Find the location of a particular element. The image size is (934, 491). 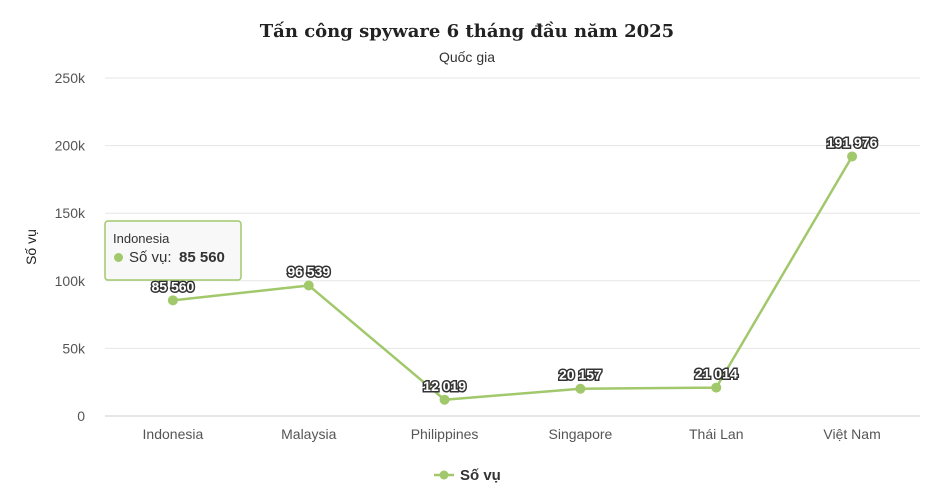

y-tick-label: 100k is located at coordinates (70, 281).